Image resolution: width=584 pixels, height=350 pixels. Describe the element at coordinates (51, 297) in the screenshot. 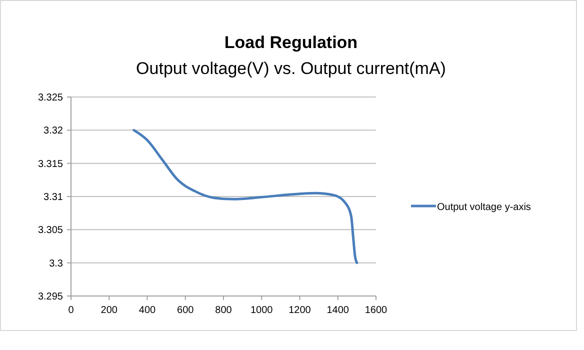

I see `y-tick-label: 3.295` at that location.